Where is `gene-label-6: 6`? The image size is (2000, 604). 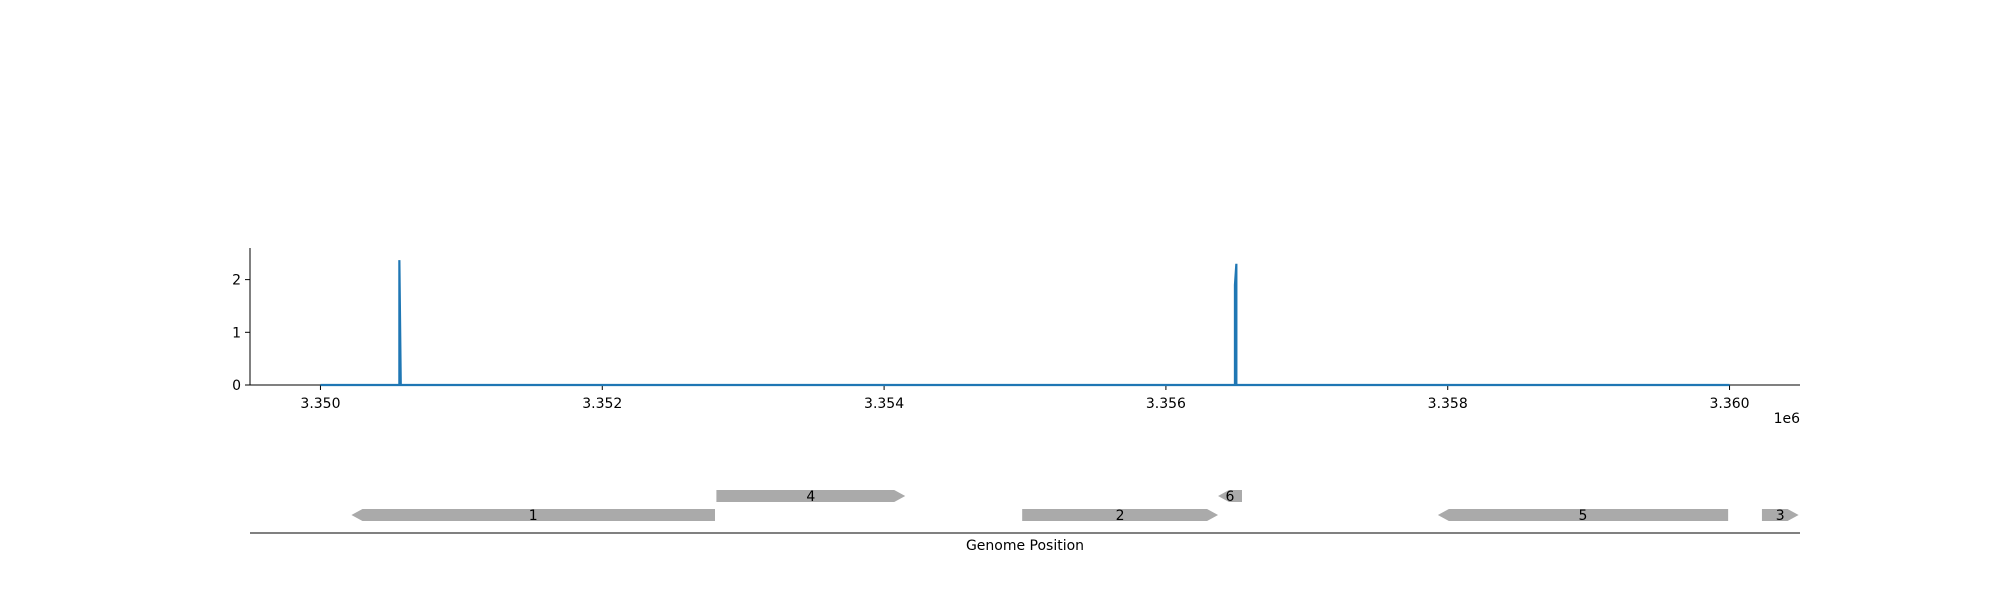 gene-label-6: 6 is located at coordinates (1230, 497).